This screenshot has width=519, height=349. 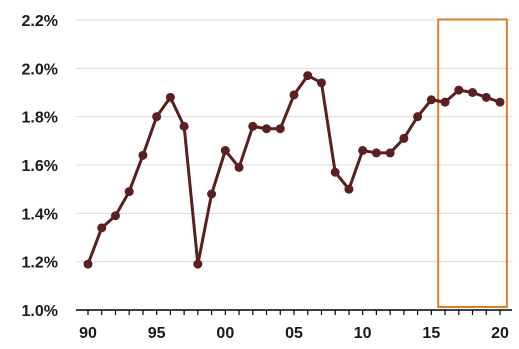 I want to click on y-tick-label: 1.4%, so click(x=40, y=214).